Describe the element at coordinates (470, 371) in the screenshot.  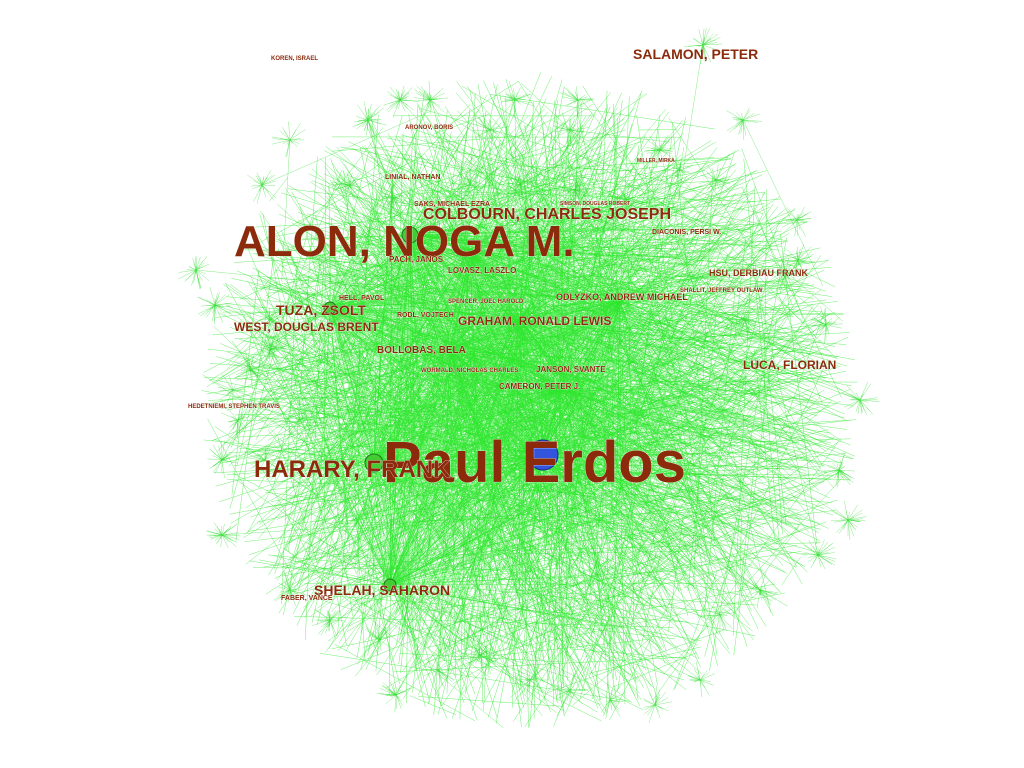
I see `label-wormald: WORMALD, NICHOLAS CHARLES` at that location.